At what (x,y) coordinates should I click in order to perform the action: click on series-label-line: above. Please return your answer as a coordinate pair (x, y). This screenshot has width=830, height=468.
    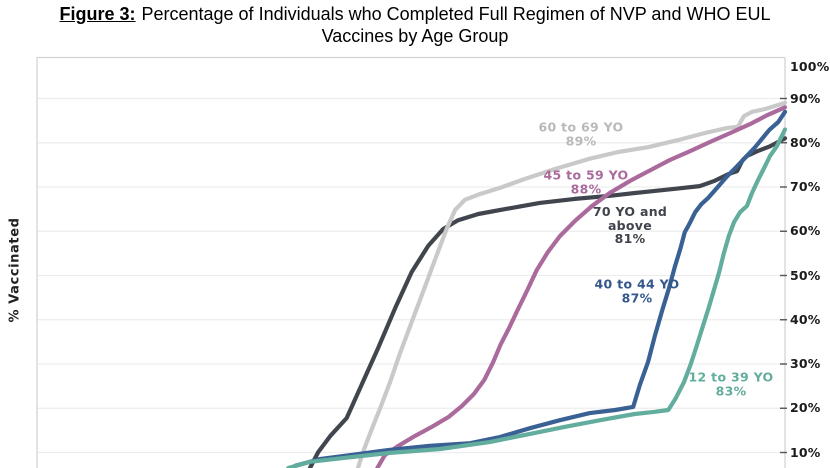
    Looking at the image, I should click on (630, 225).